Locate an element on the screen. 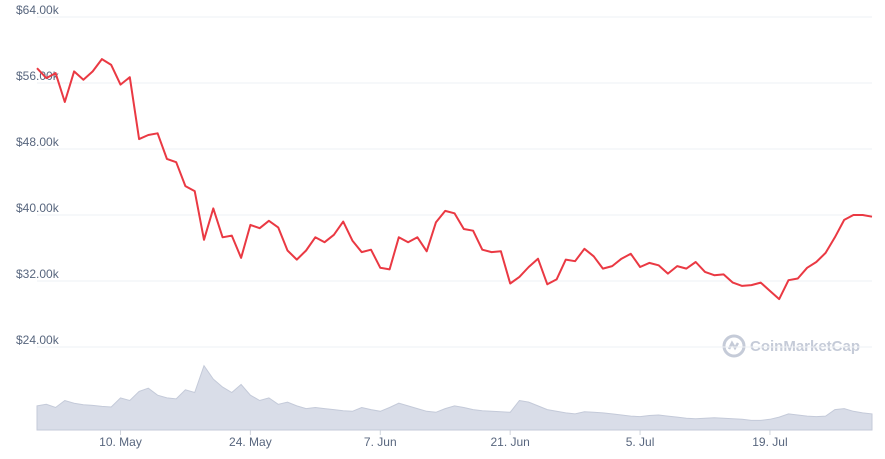 The width and height of the screenshot is (885, 459). x-tick-label: 7. Jun is located at coordinates (380, 442).